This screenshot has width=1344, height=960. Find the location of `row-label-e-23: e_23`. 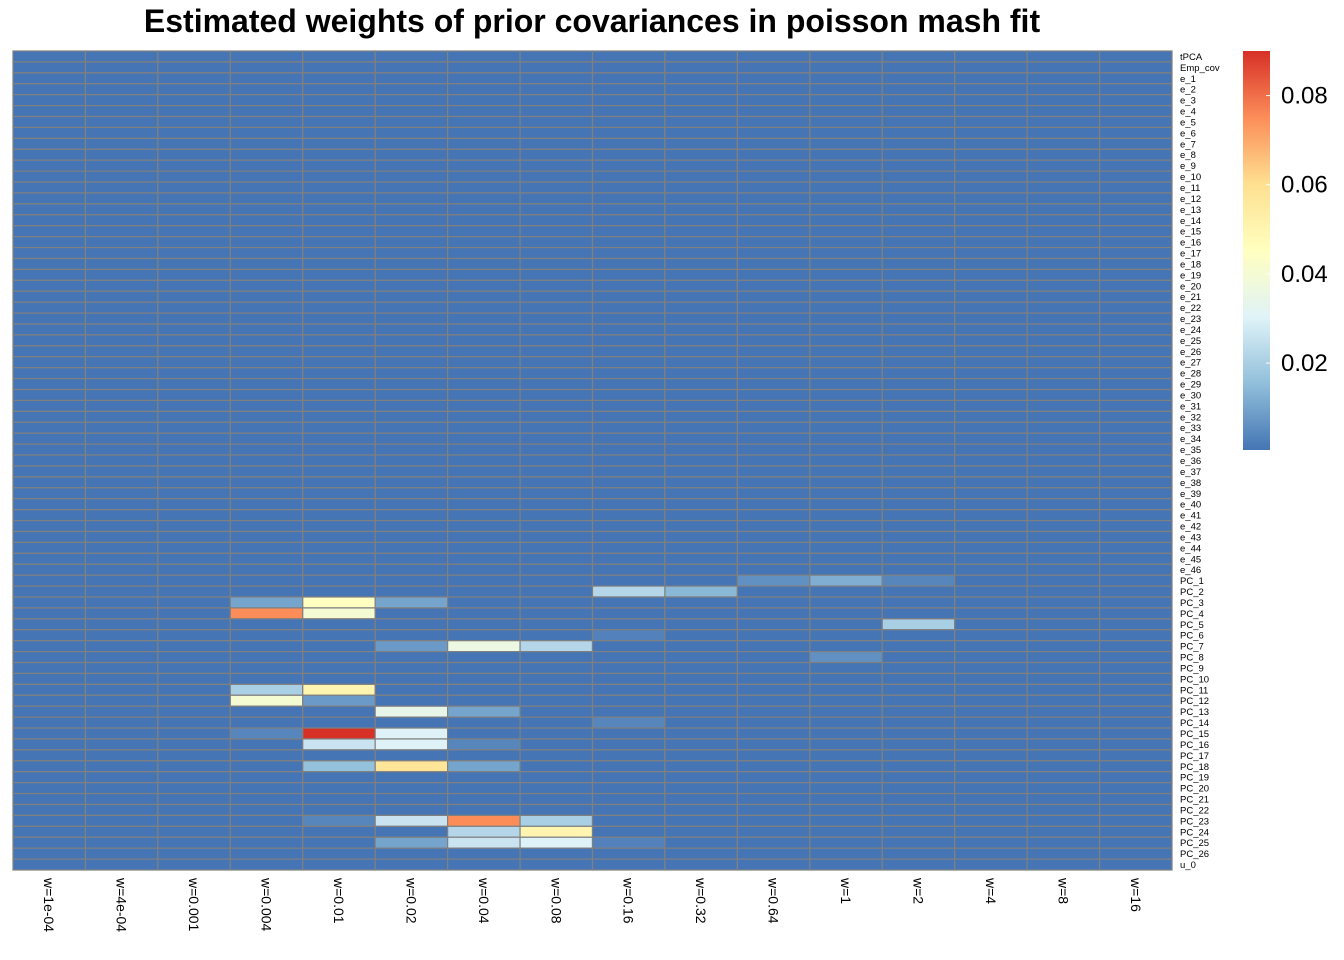

row-label-e-23: e_23 is located at coordinates (1190, 319).